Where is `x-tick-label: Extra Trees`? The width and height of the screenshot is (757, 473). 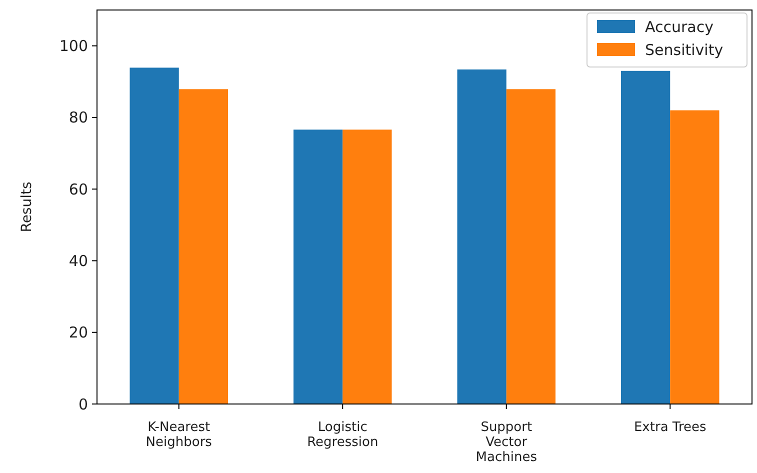 x-tick-label: Extra Trees is located at coordinates (670, 427).